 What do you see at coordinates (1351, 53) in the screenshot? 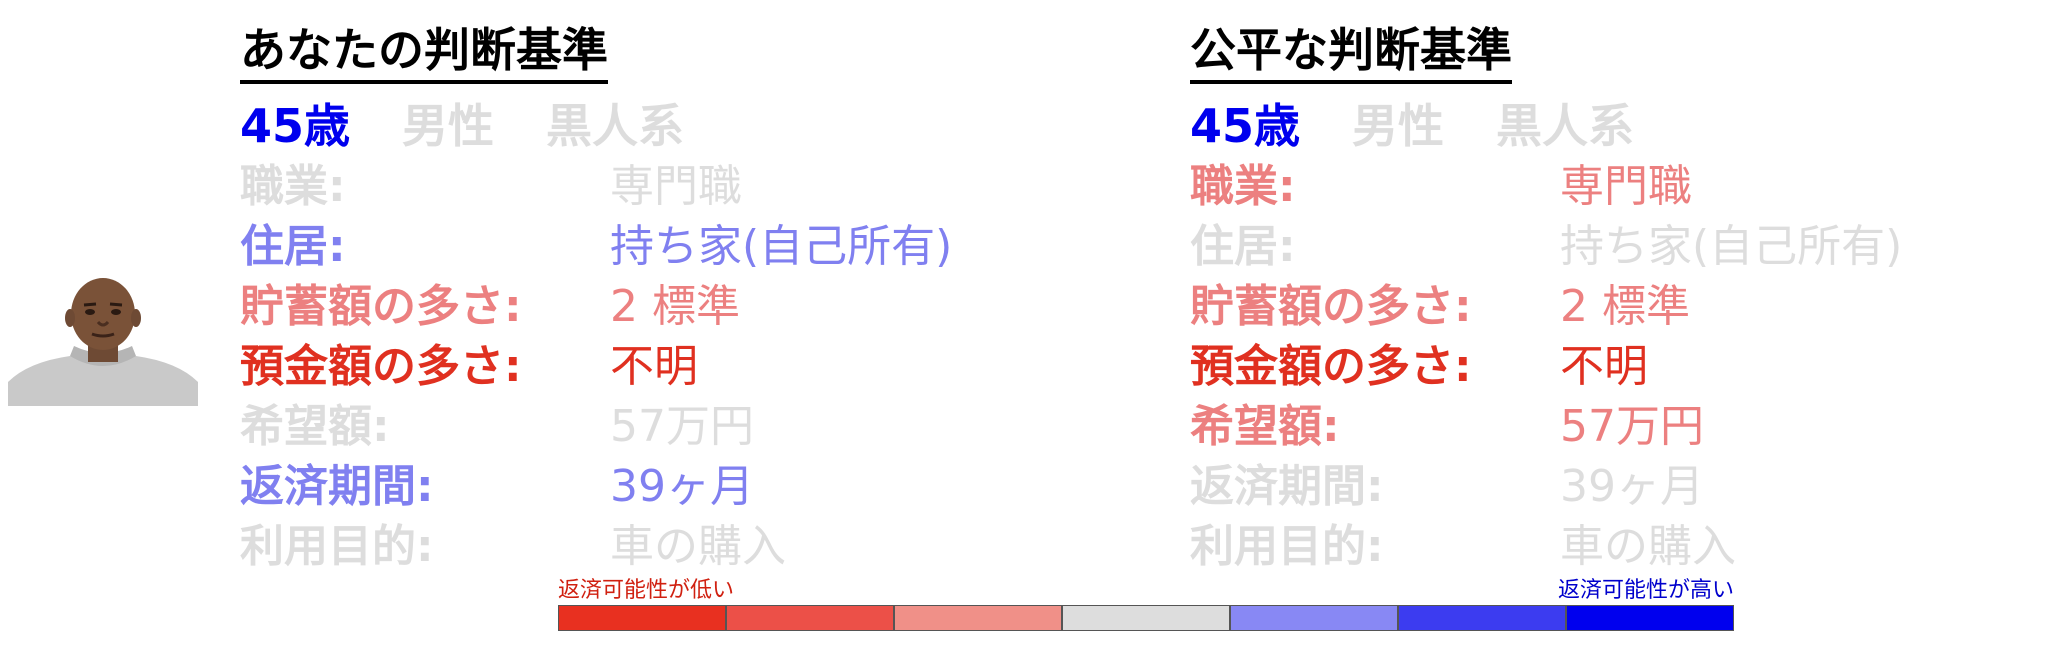
I see `panel-title: 公平な判断基準` at bounding box center [1351, 53].